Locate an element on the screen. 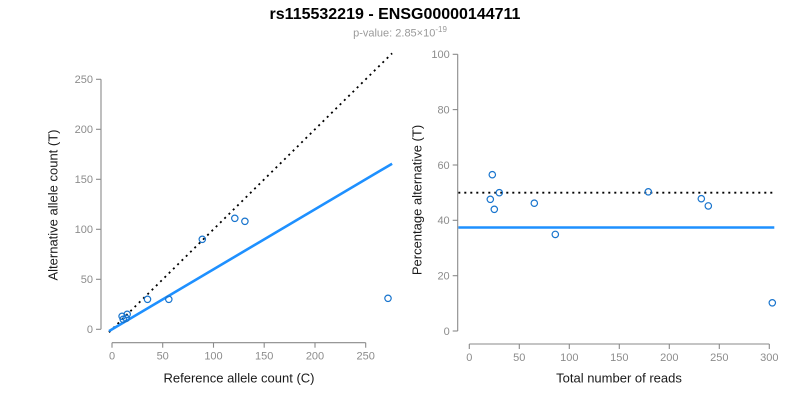 This screenshot has width=800, height=400. y-tick-label: 150 is located at coordinates (84, 180).